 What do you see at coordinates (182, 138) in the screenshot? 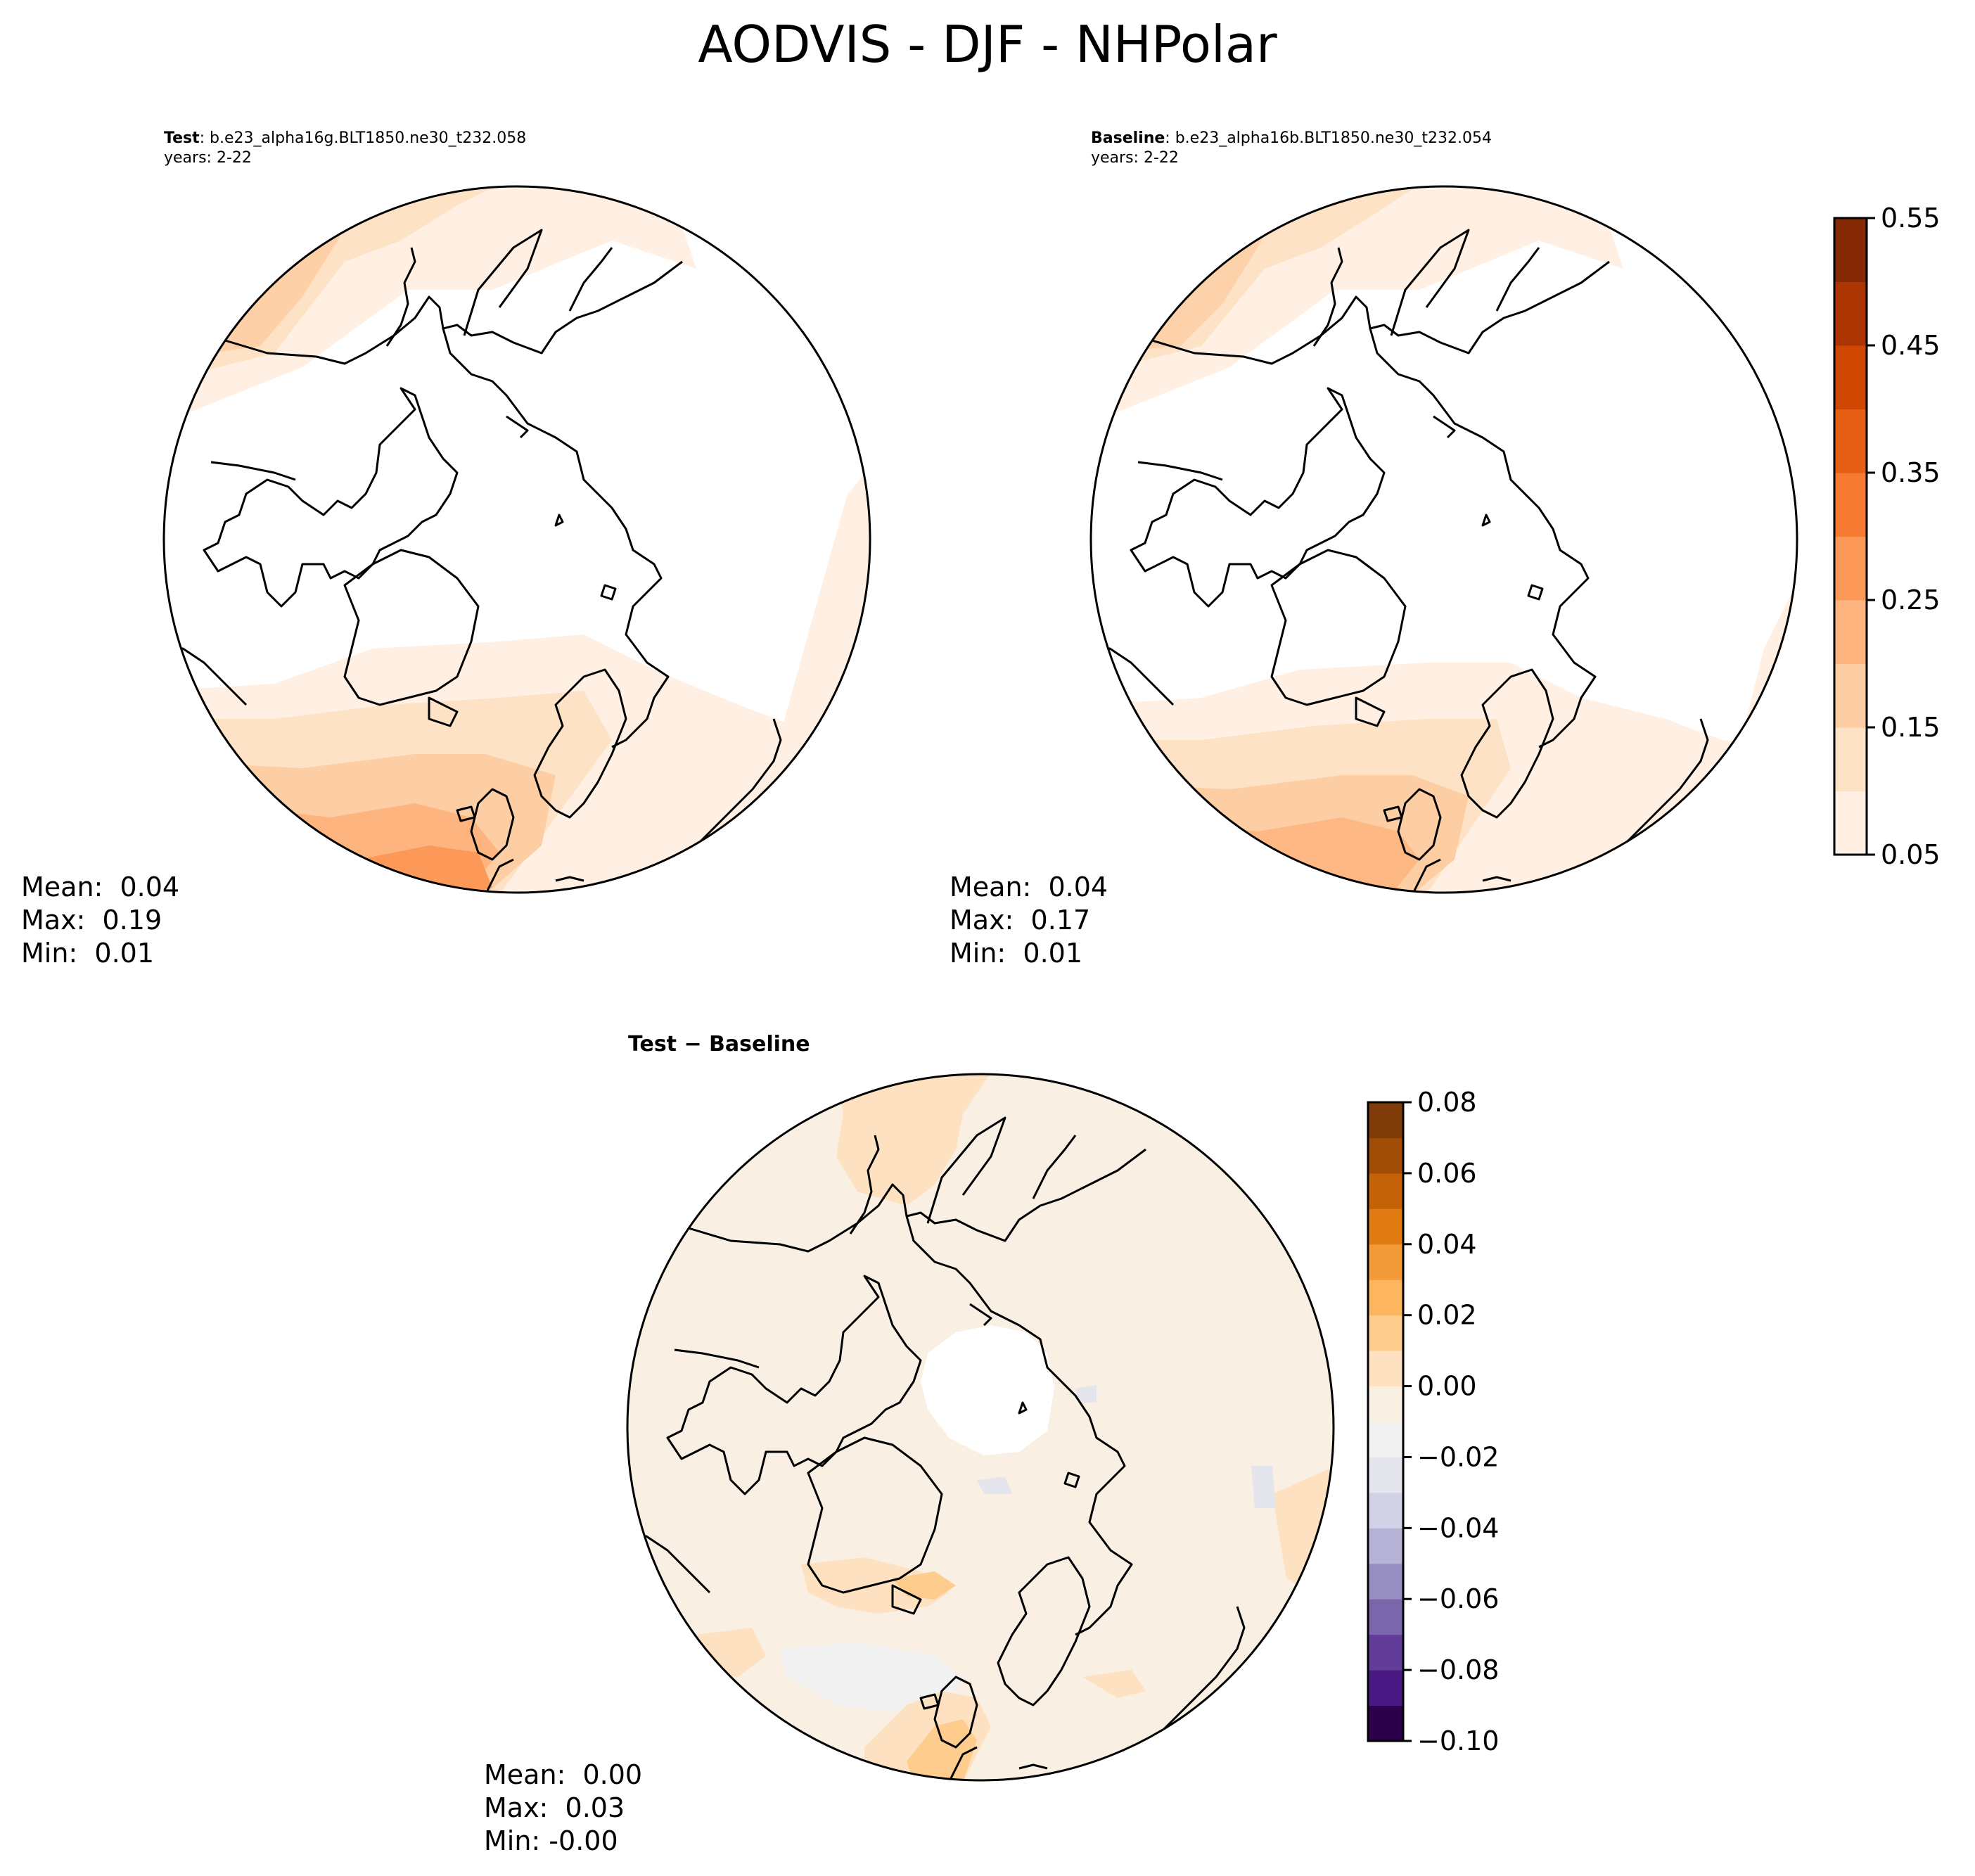
I see `test-label: Test` at bounding box center [182, 138].